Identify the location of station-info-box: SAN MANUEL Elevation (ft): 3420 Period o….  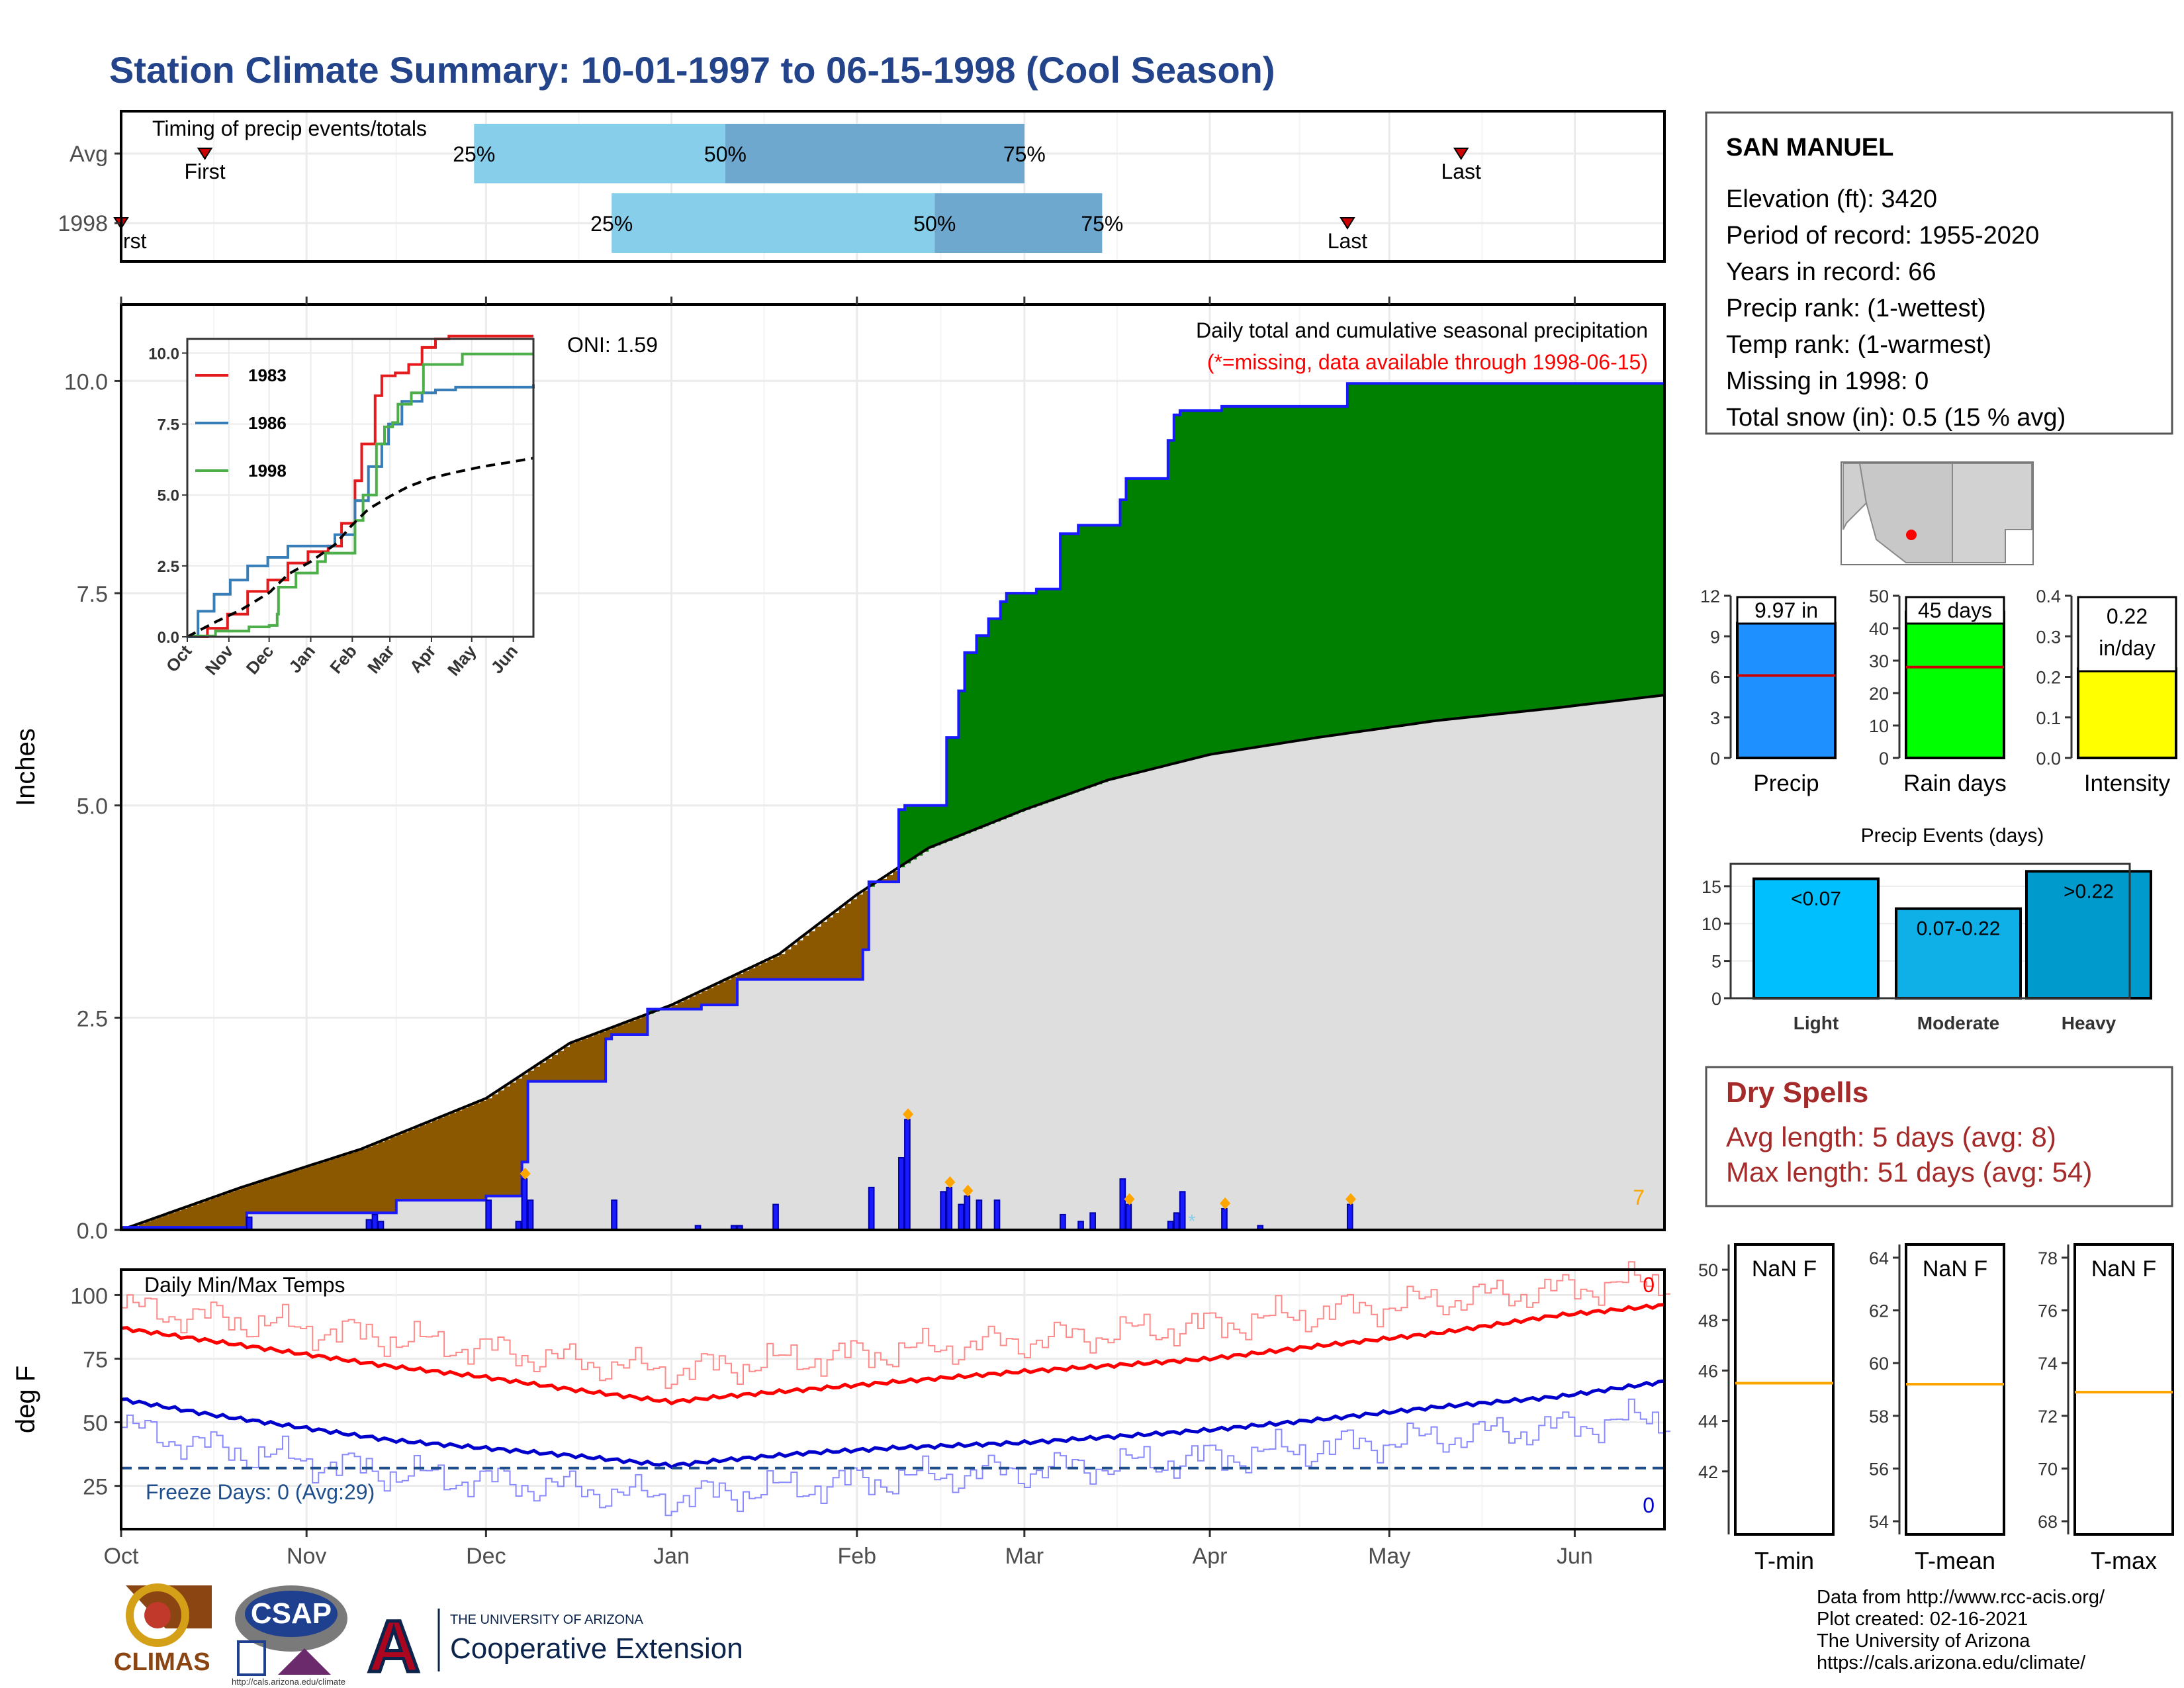
(1939, 273).